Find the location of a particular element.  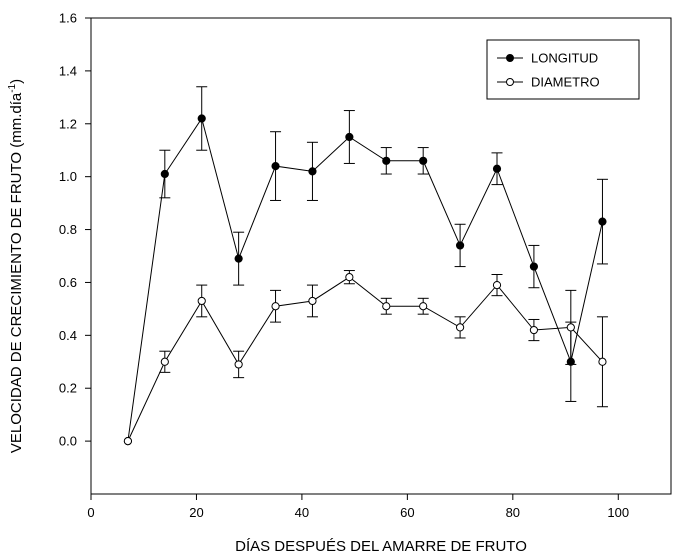

y-tick-label: 1.2 is located at coordinates (68, 123).